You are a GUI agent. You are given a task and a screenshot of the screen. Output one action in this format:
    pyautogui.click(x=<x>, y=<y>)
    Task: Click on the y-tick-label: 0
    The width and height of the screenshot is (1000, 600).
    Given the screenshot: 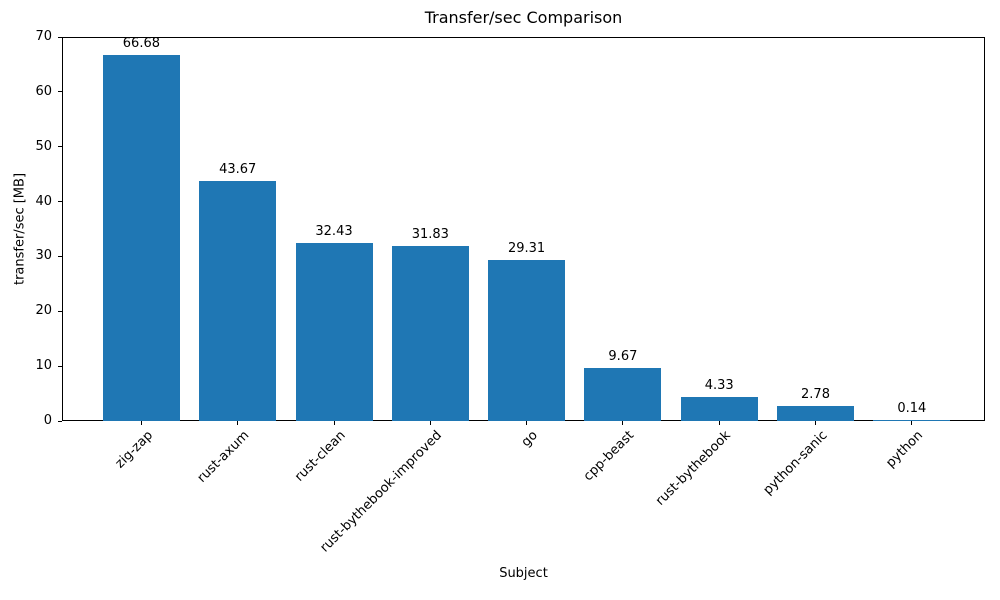 What is the action you would take?
    pyautogui.click(x=47, y=420)
    